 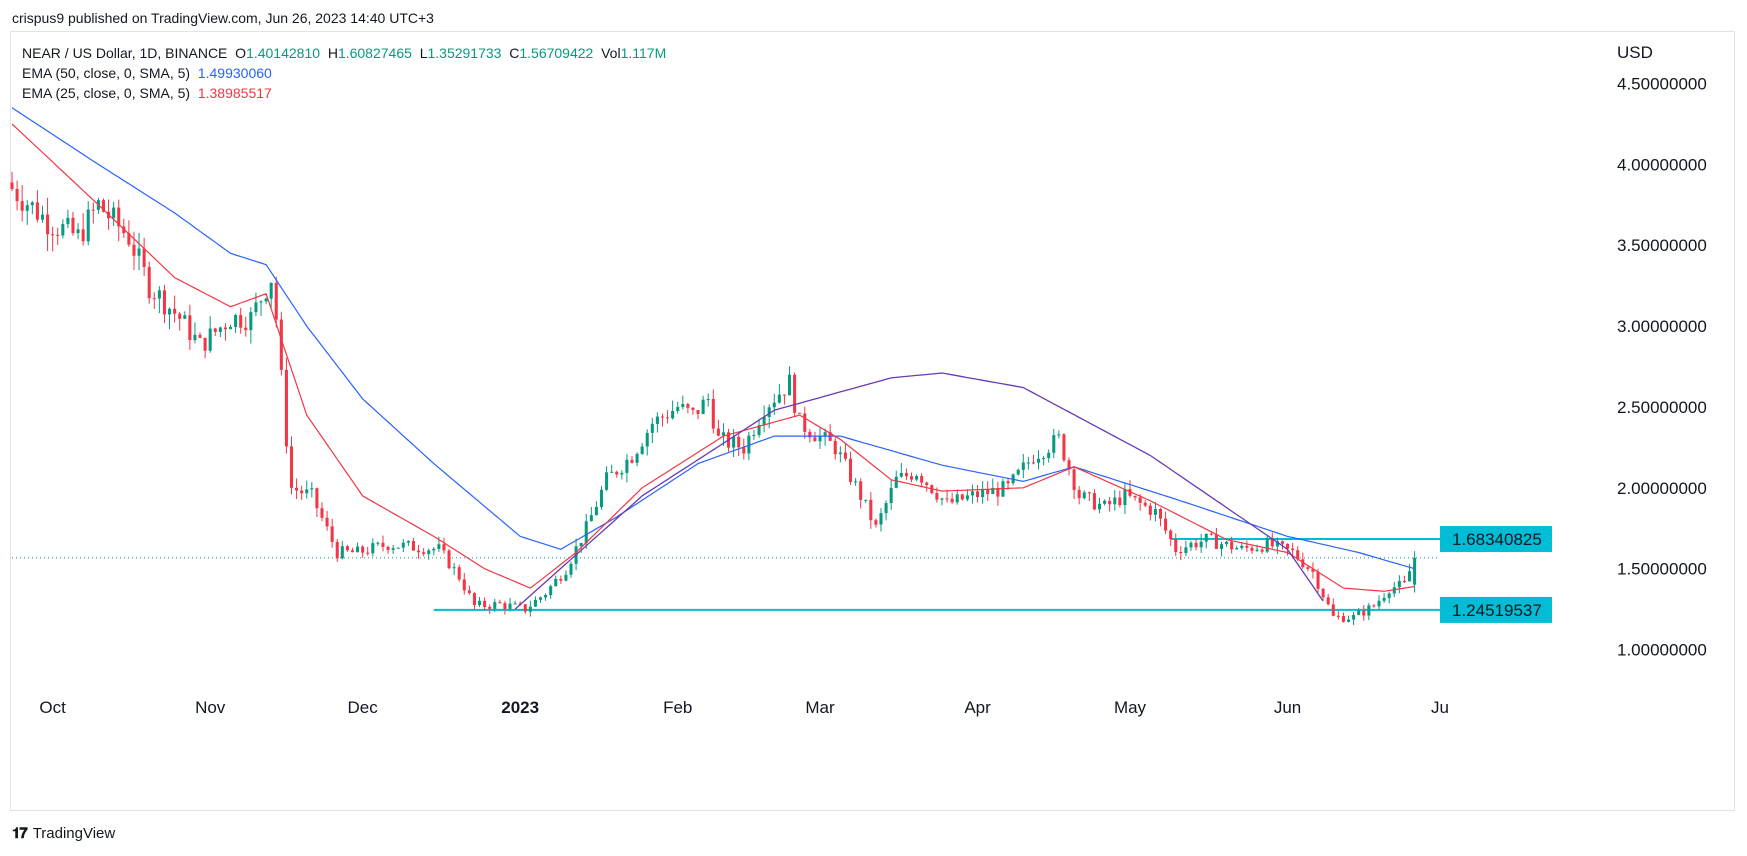 What do you see at coordinates (363, 707) in the screenshot?
I see `x-tick-label: Dec` at bounding box center [363, 707].